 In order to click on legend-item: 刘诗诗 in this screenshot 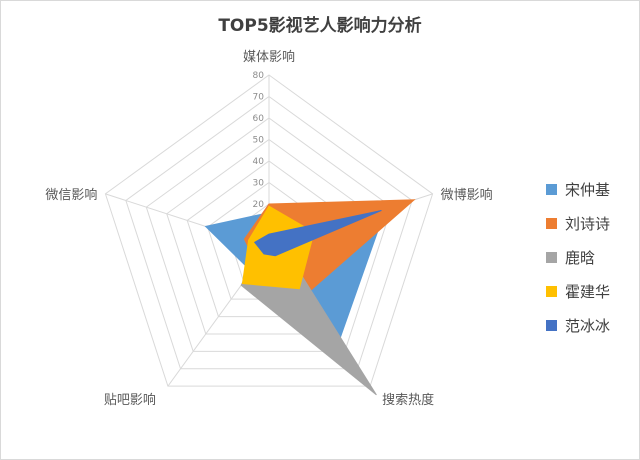, I will do `click(578, 223)`.